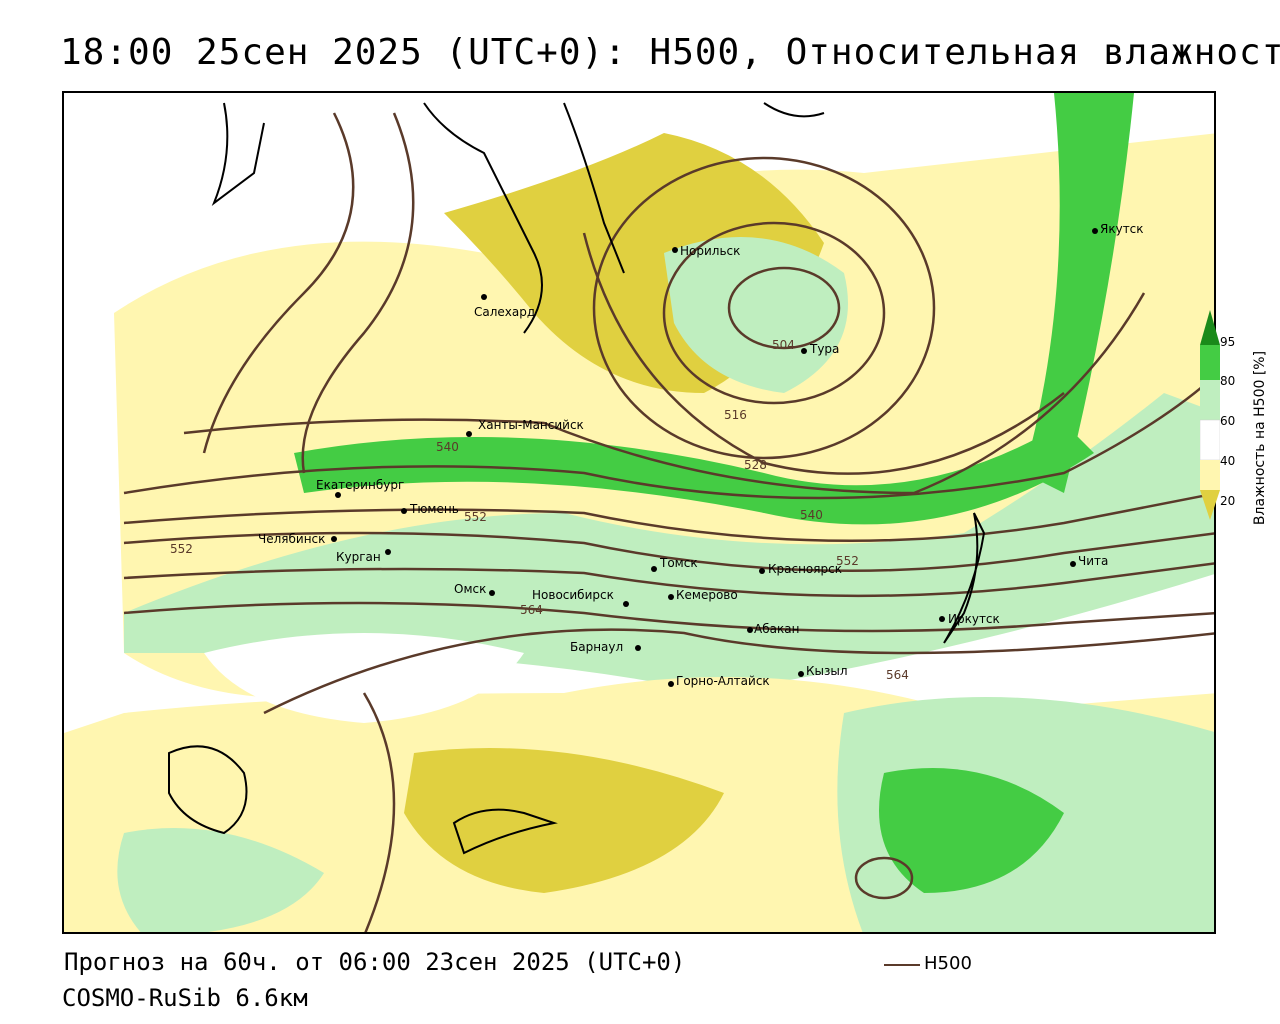 The height and width of the screenshot is (1024, 1280). What do you see at coordinates (974, 619) in the screenshot?
I see `city-irkutsk: Иркутск` at bounding box center [974, 619].